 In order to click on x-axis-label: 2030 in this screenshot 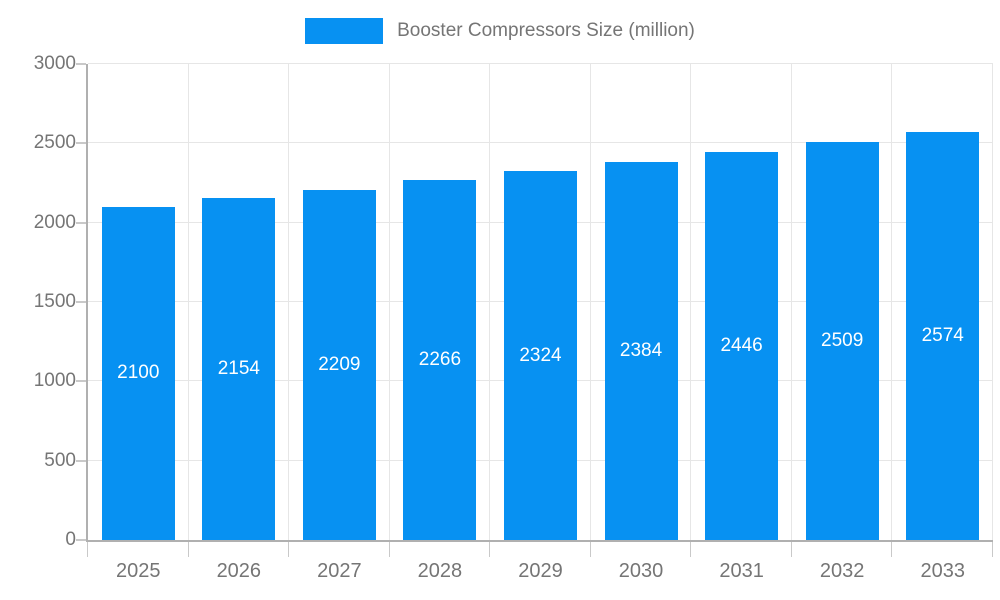, I will do `click(641, 571)`.